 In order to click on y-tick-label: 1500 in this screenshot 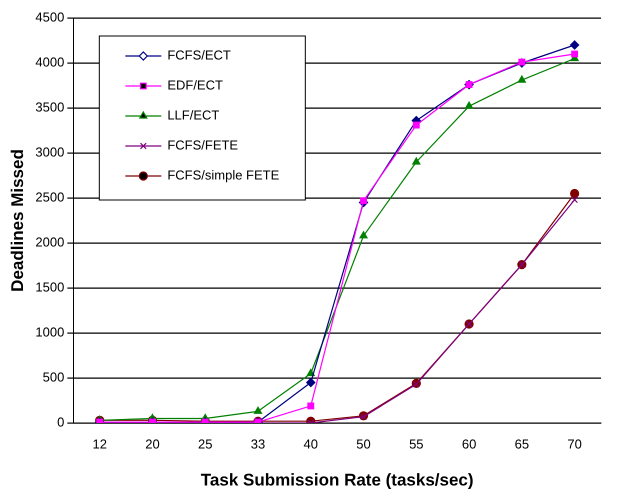, I will do `click(49, 287)`.